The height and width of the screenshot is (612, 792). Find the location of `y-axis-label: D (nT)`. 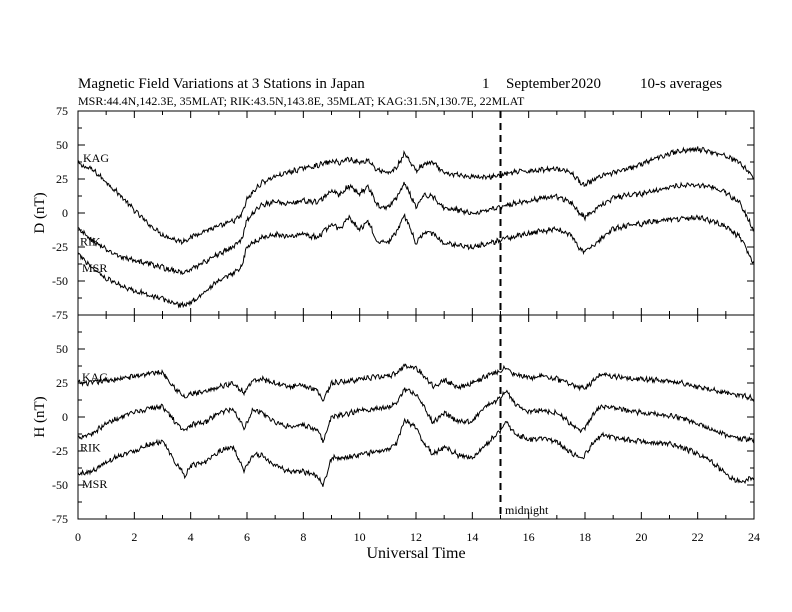

y-axis-label: D (nT) is located at coordinates (40, 212).